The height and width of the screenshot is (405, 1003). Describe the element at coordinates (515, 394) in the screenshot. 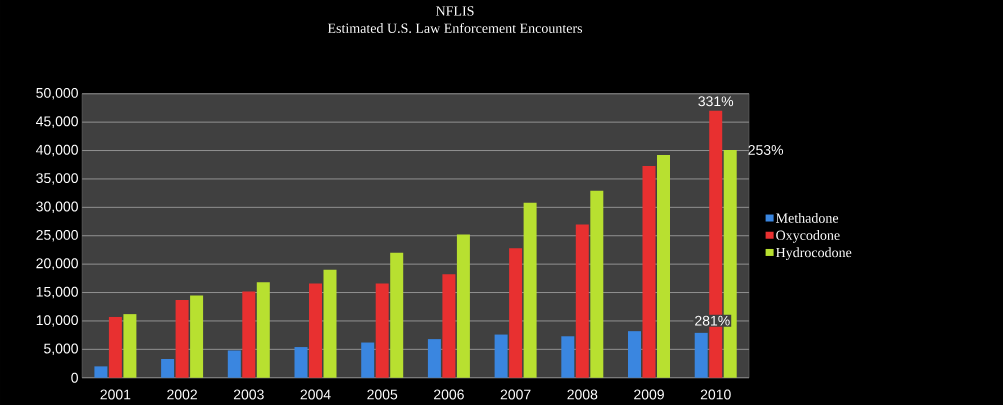

I see `x-tick-label: 2007` at that location.